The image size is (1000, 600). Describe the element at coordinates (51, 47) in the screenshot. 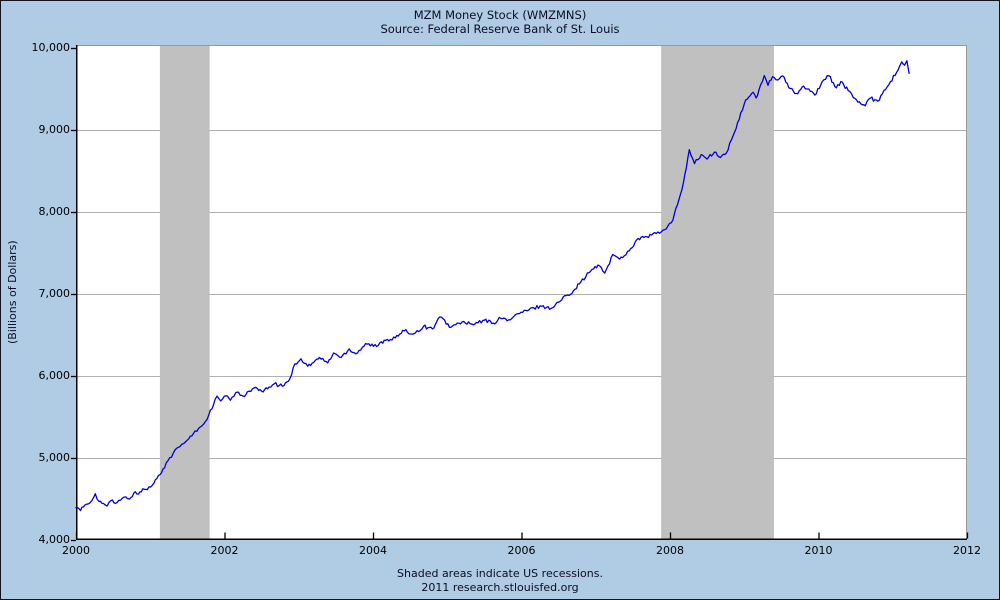

I see `y-tick-label: 10,000` at that location.